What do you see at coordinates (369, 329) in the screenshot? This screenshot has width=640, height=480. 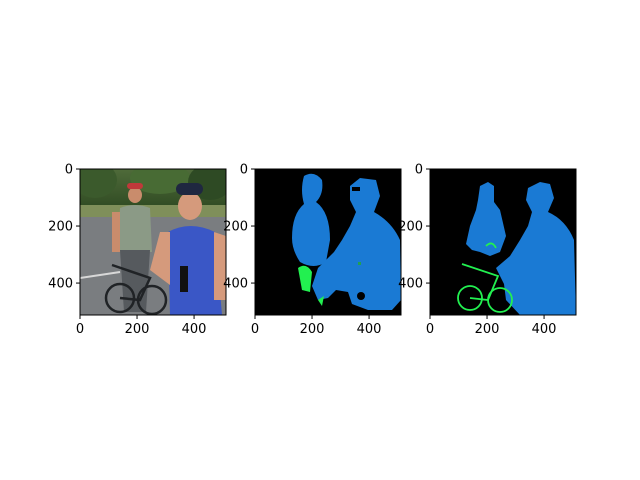 I see `predicted-xtick-label: 400` at bounding box center [369, 329].